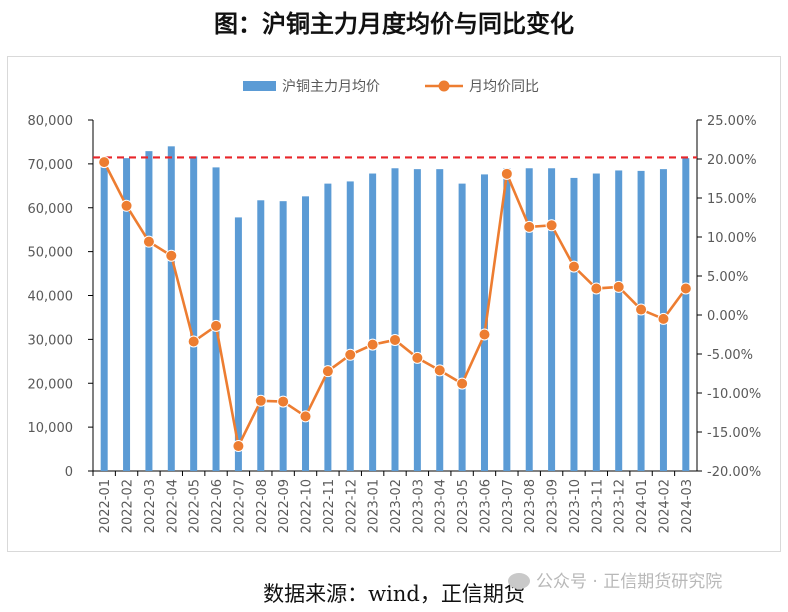 The width and height of the screenshot is (788, 612). I want to click on left-axis-tick-label: 70,000, so click(51, 165).